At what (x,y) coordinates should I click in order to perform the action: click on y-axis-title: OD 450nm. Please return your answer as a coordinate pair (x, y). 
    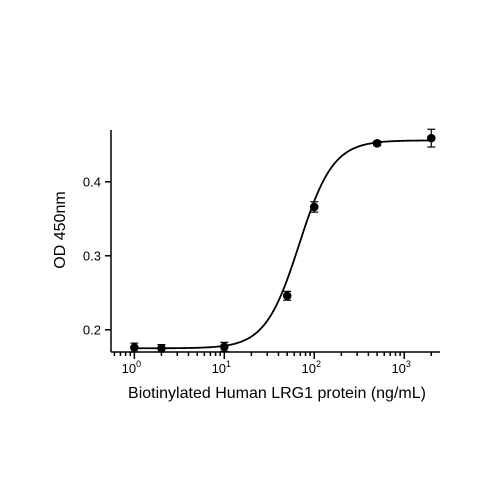
    Looking at the image, I should click on (60, 229).